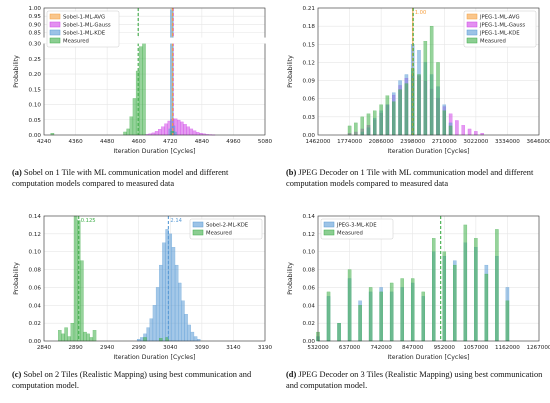 This screenshot has width=550, height=403. What do you see at coordinates (84, 18) in the screenshot?
I see `legend-label: Sobel-1-ML-AVG` at bounding box center [84, 18].